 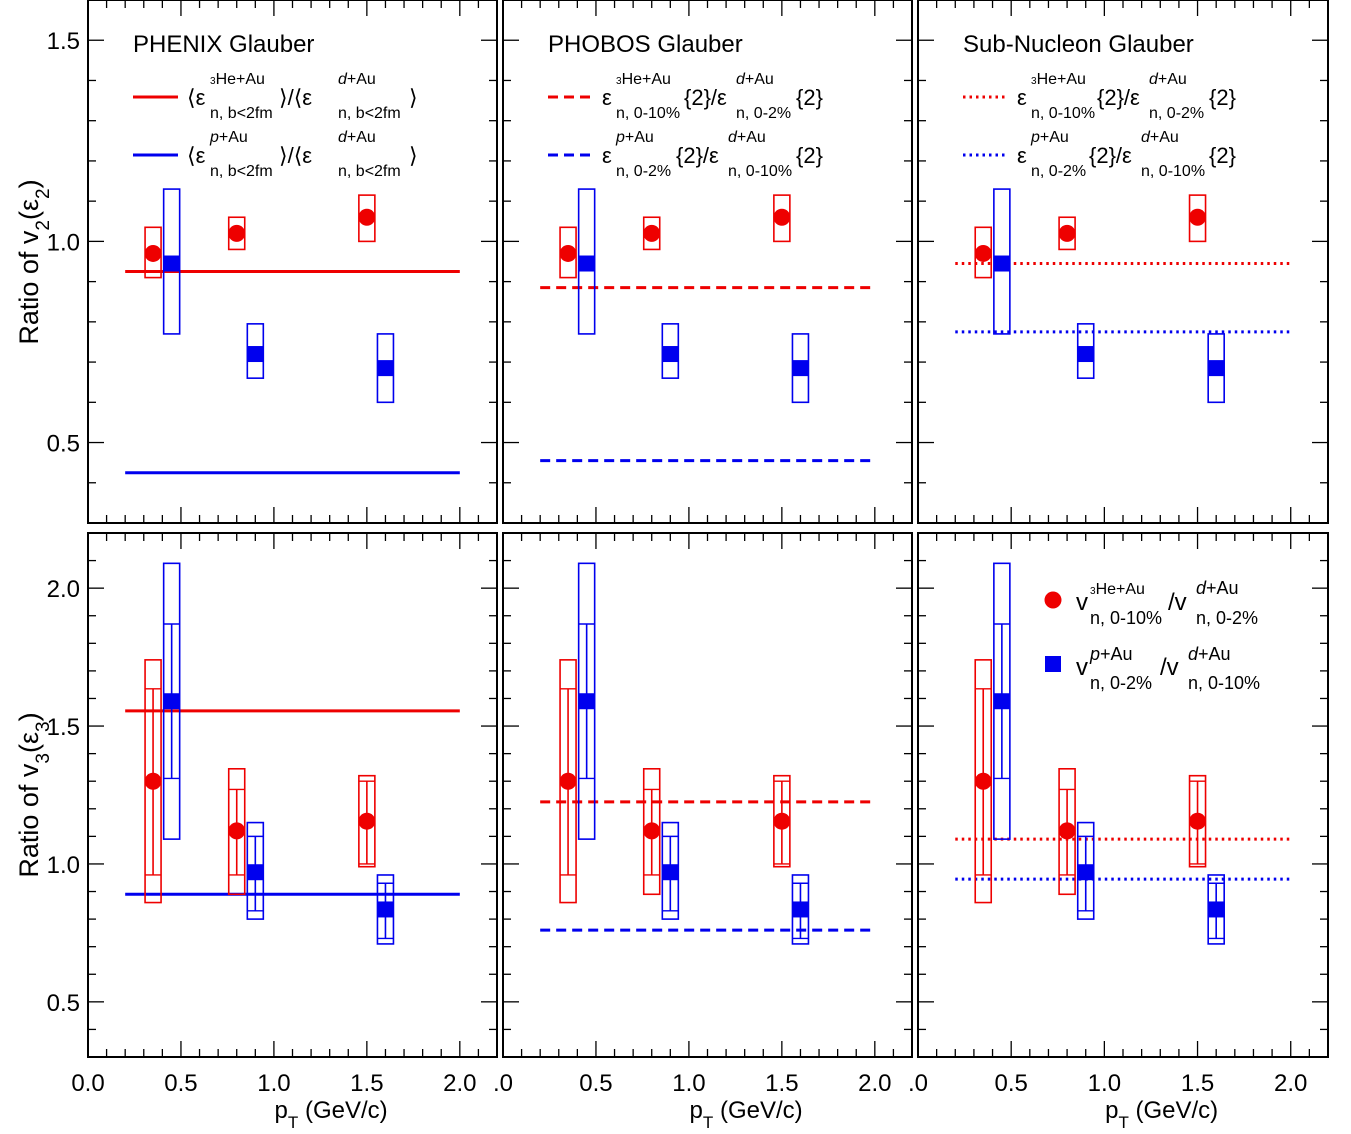 I want to click on legend-red-marker, so click(x=1053, y=600).